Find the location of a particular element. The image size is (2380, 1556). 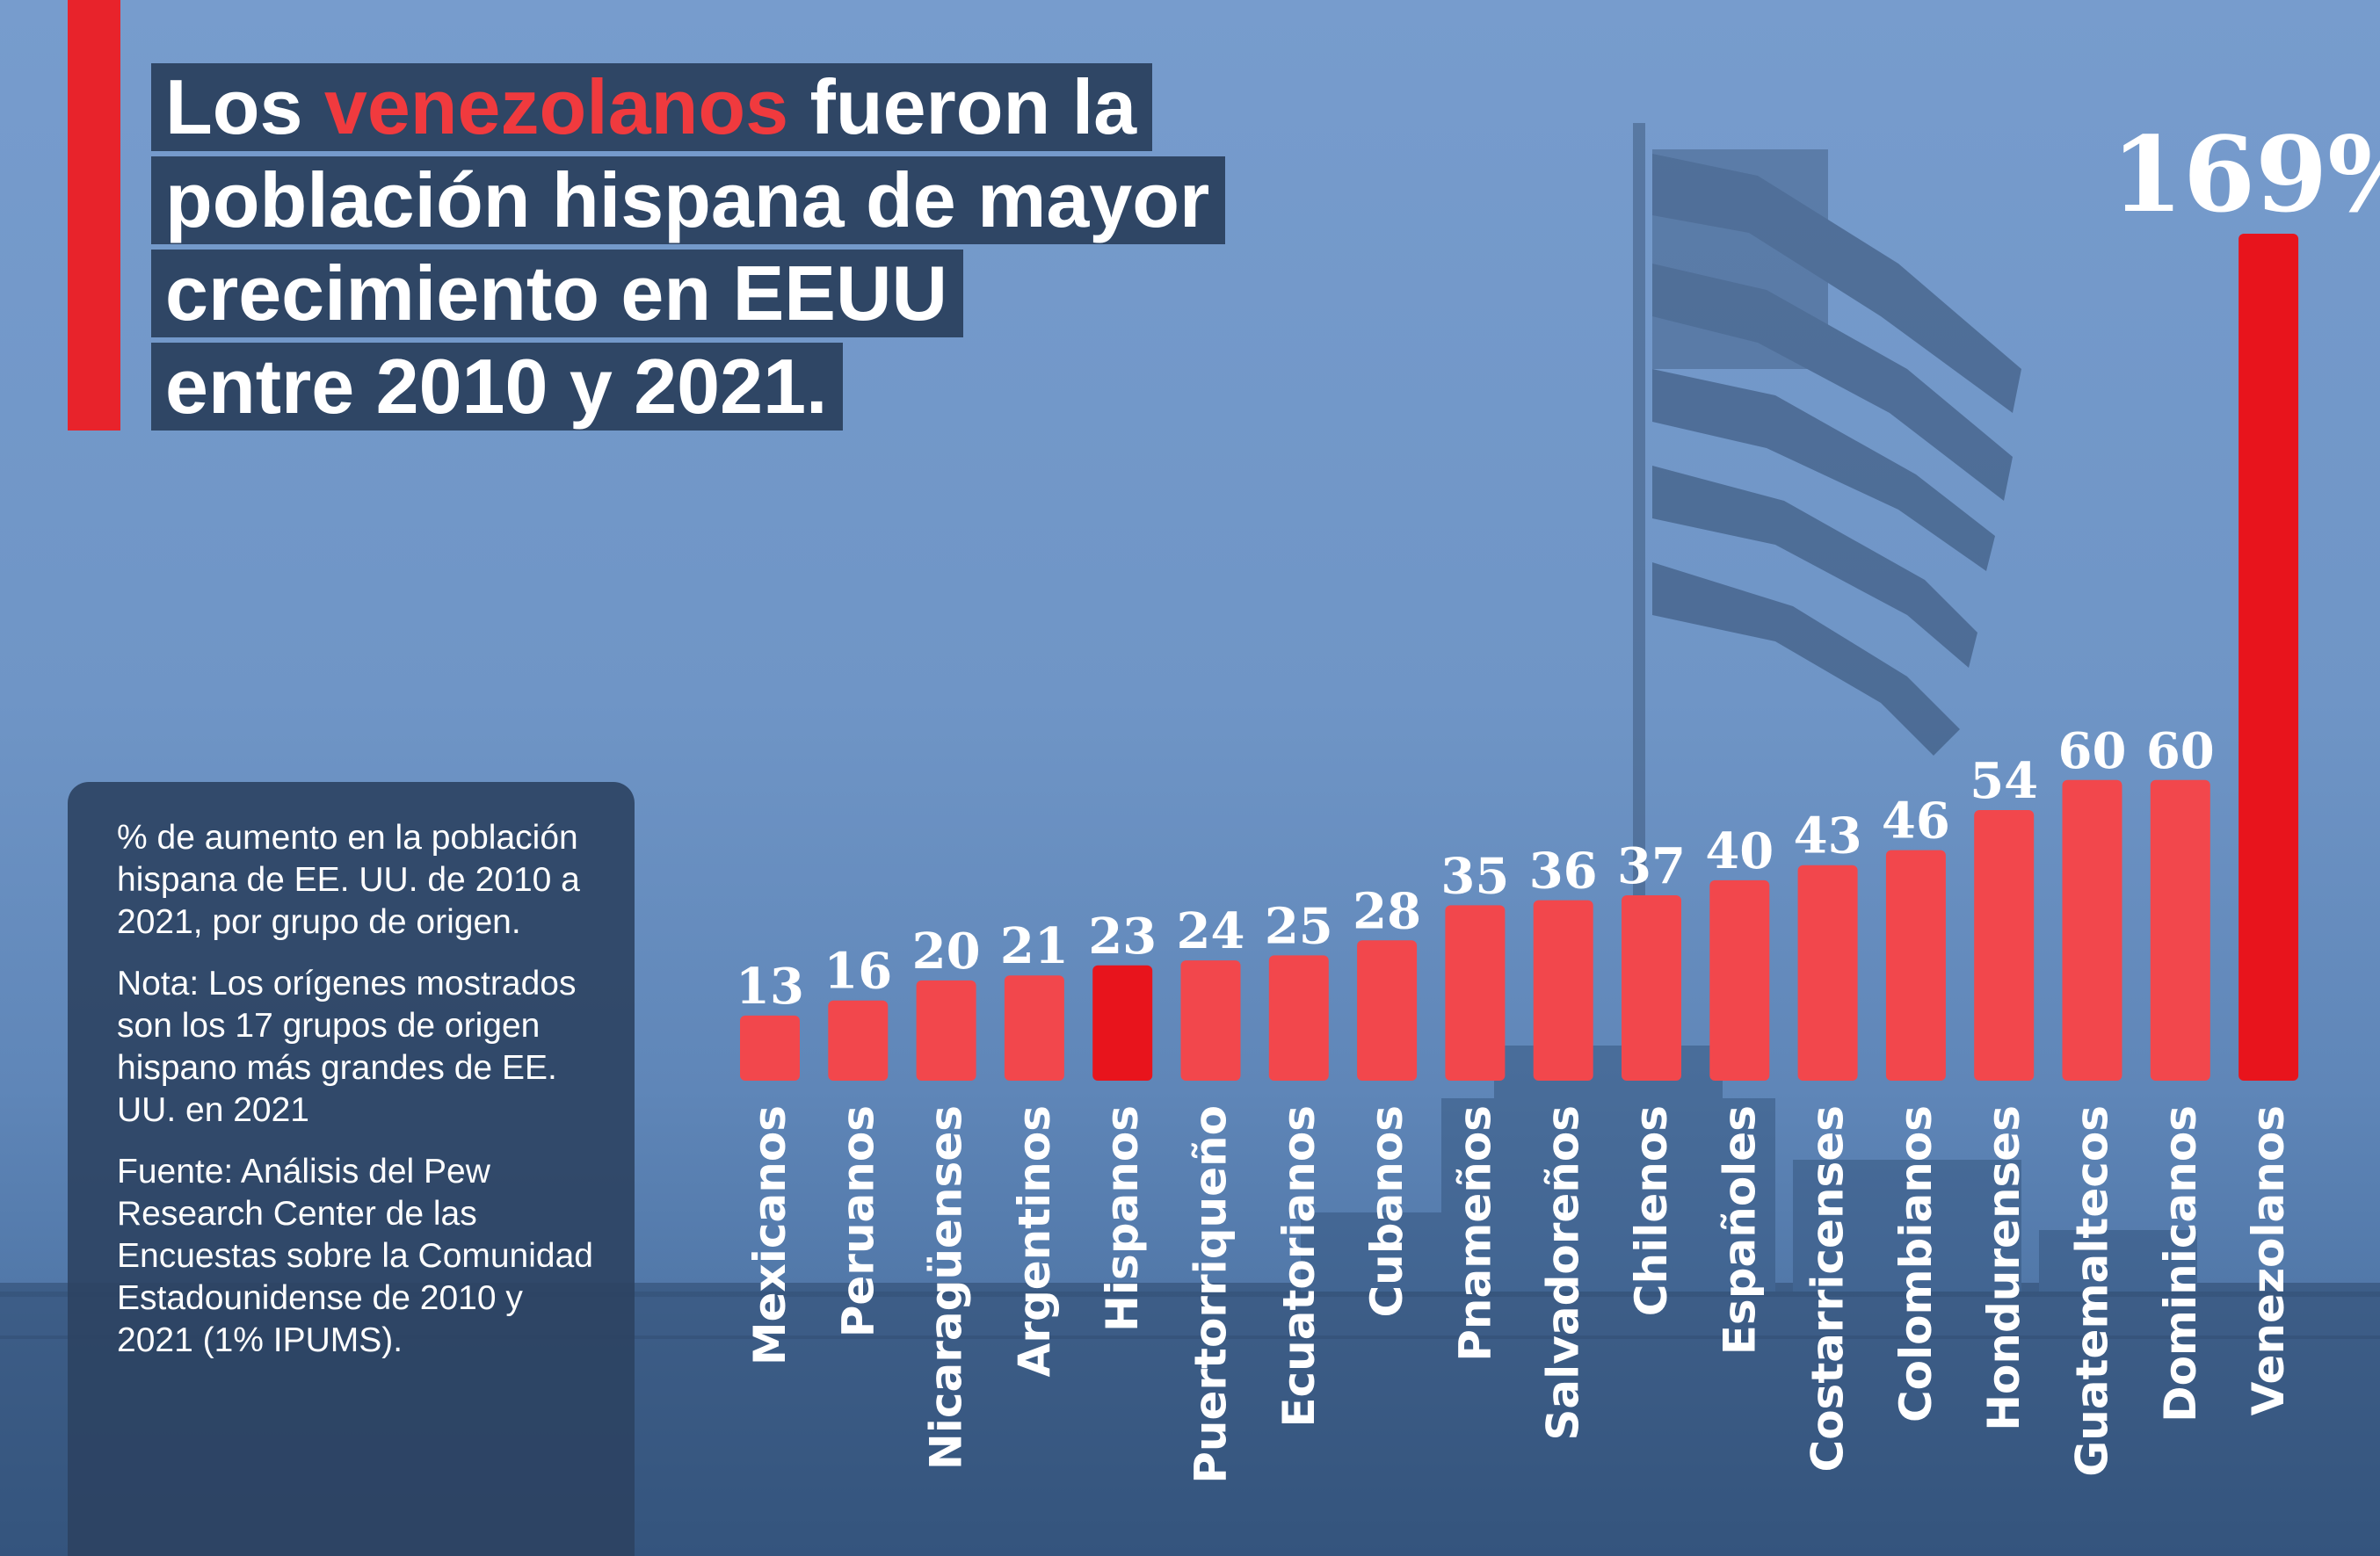

bar-dominicanos is located at coordinates (2180, 930).